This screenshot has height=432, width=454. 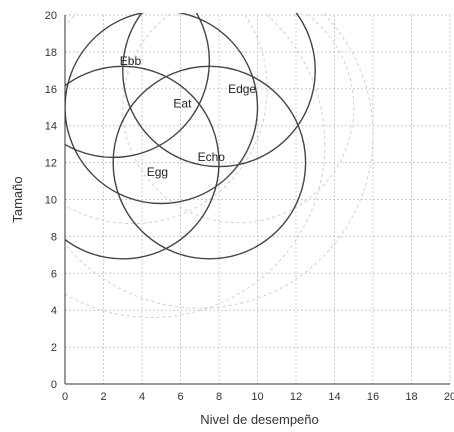 What do you see at coordinates (373, 397) in the screenshot?
I see `x-tick-label: 16` at bounding box center [373, 397].